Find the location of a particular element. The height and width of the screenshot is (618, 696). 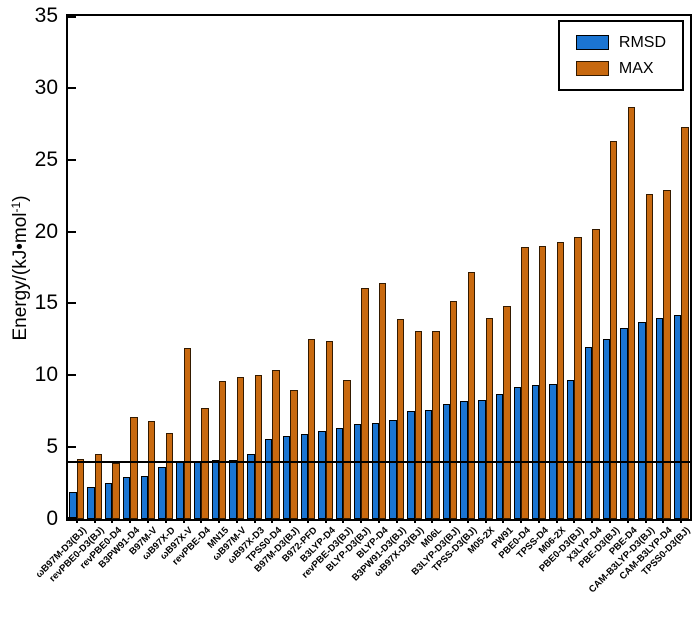

y-tick-label: 35 is located at coordinates (46, 15).